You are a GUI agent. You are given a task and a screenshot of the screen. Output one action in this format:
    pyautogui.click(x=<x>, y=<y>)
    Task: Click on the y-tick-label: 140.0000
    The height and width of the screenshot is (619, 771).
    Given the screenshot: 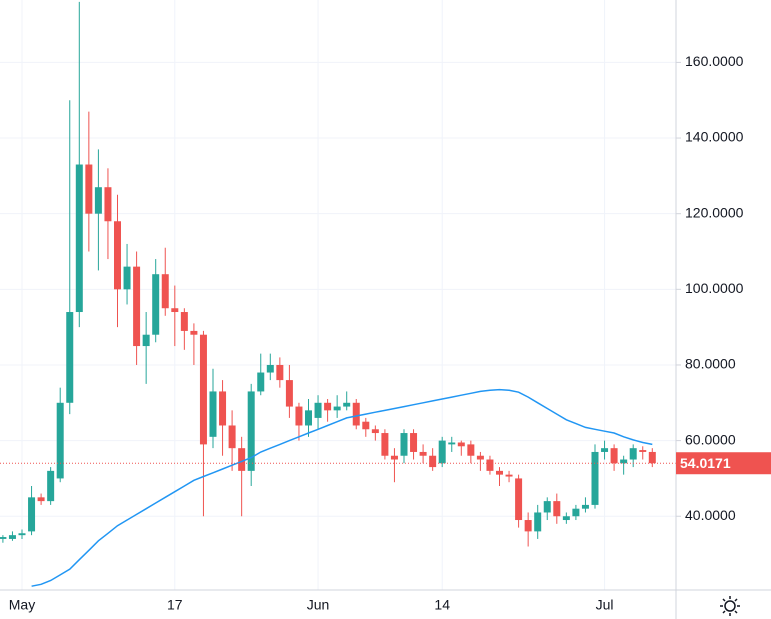 What is the action you would take?
    pyautogui.click(x=714, y=137)
    